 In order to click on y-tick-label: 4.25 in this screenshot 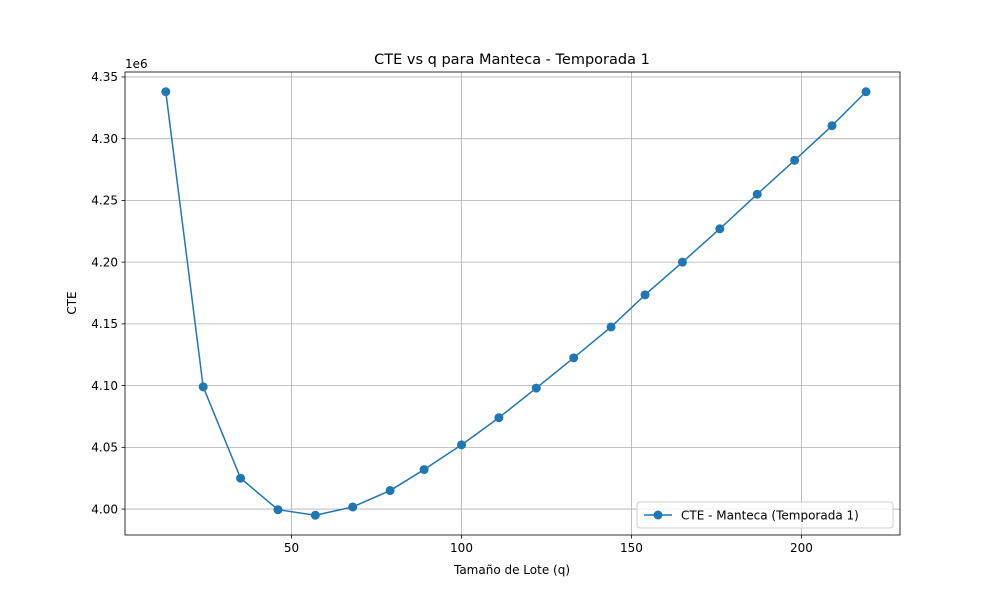, I will do `click(104, 201)`.